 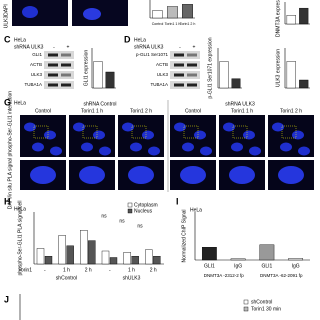 What do you see at coordinates (86, 68) in the screenshot?
I see `axis-label: GLI1 expression` at bounding box center [86, 68].